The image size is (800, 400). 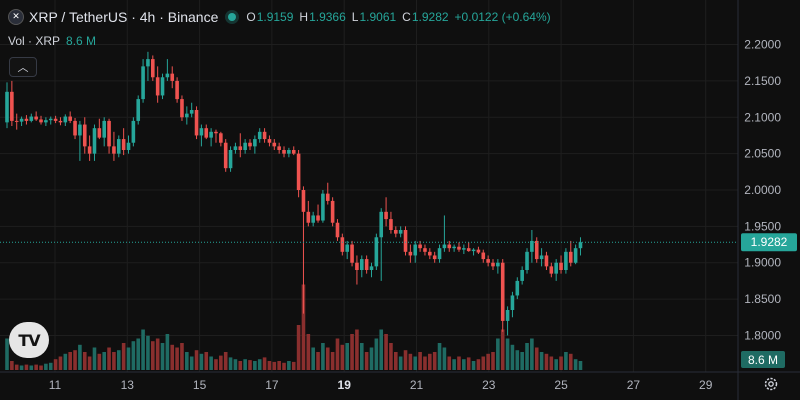 I want to click on gear-icon, so click(x=771, y=384).